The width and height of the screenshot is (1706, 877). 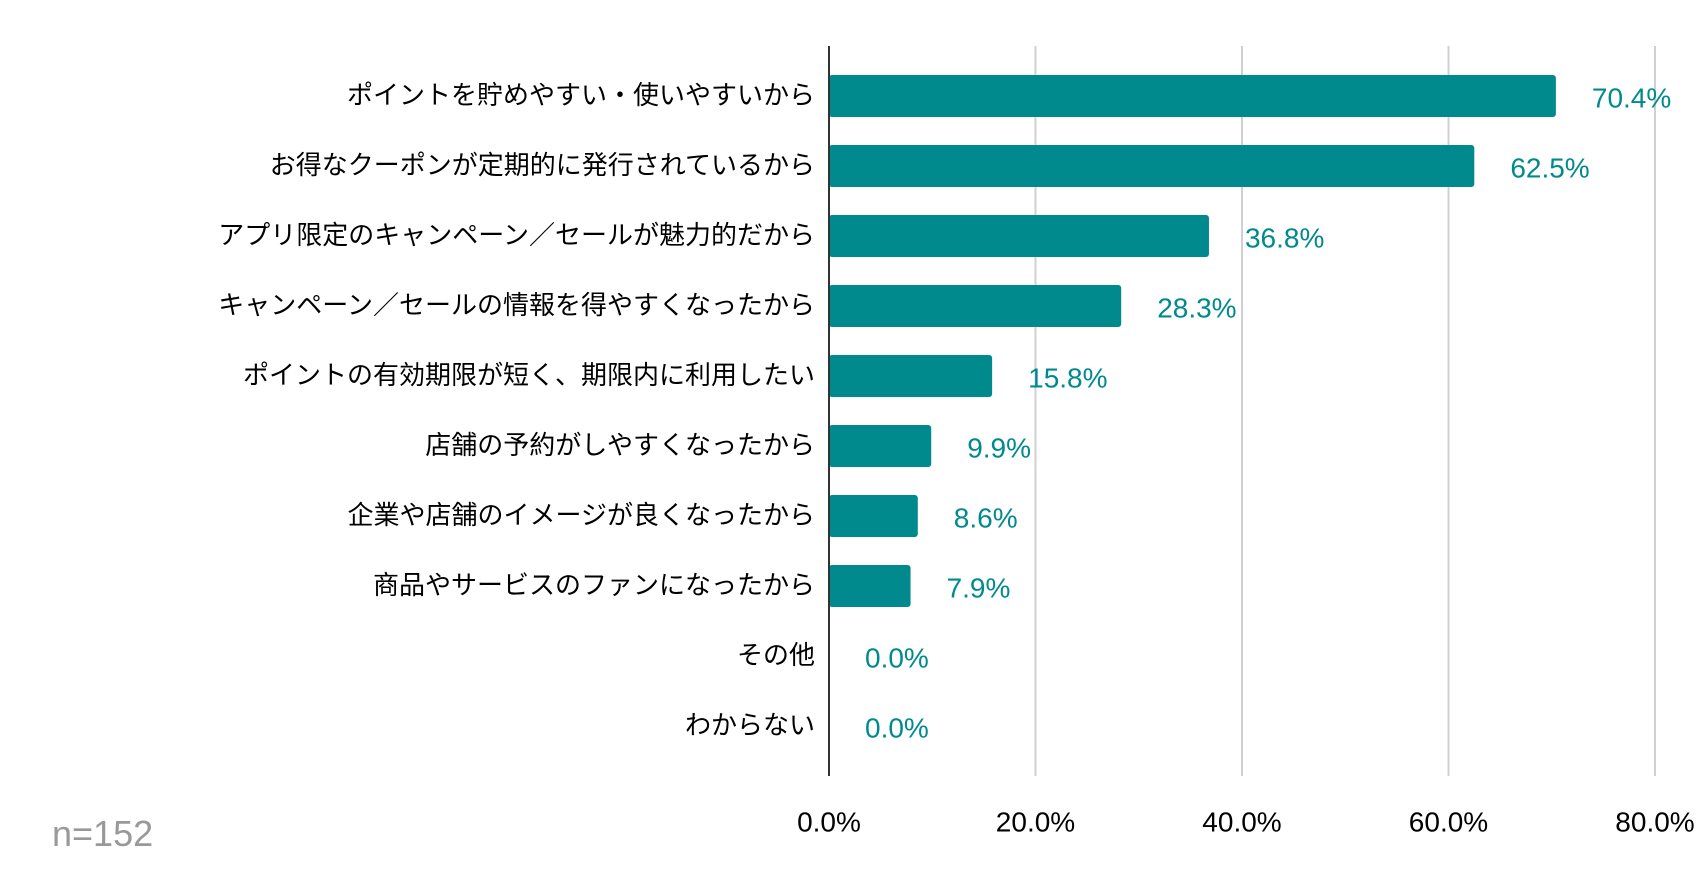 What do you see at coordinates (750, 726) in the screenshot?
I see `category-label: わからない` at bounding box center [750, 726].